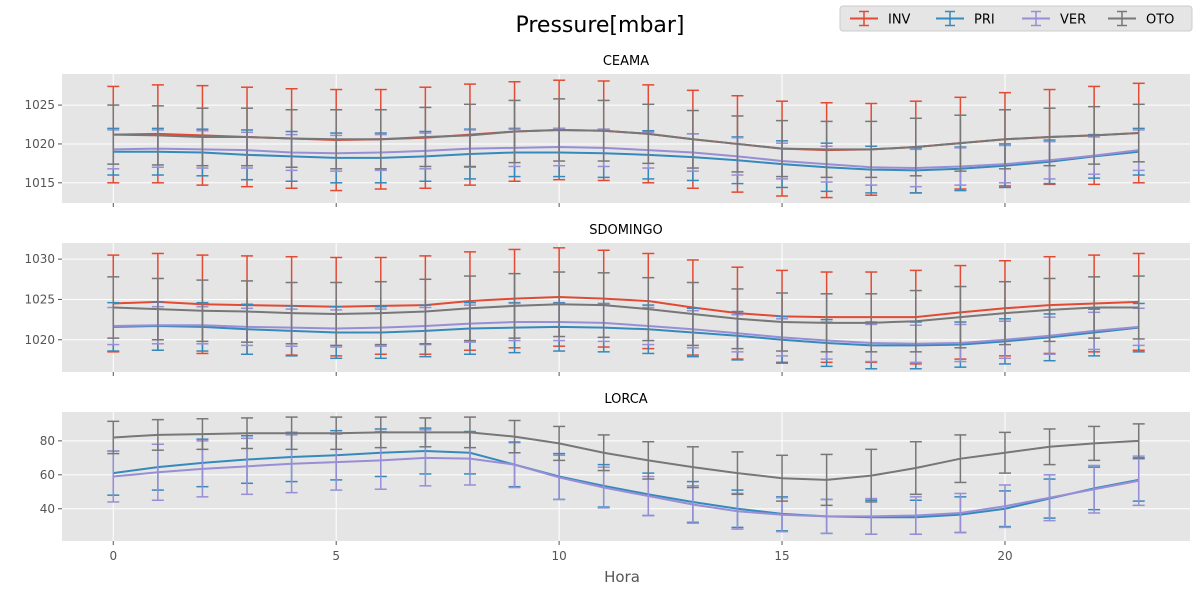  Describe the element at coordinates (626, 61) in the screenshot. I see `panel-title: CEAMA` at that location.